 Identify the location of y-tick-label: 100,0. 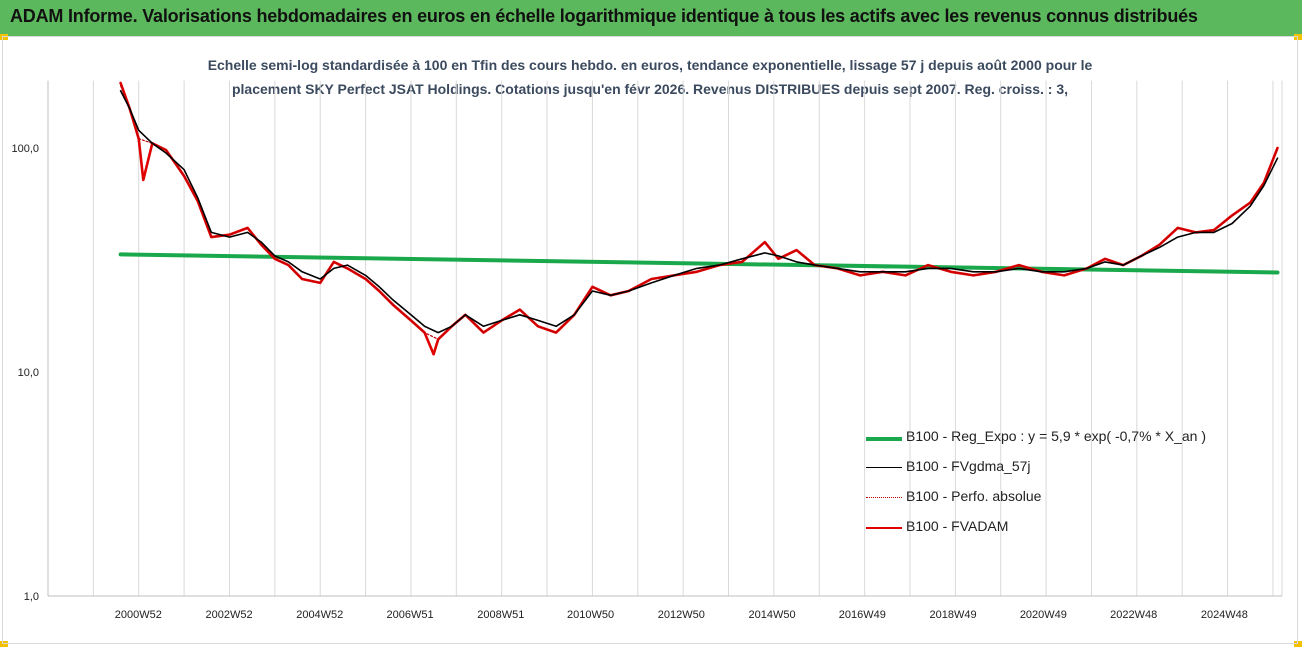
(25, 149).